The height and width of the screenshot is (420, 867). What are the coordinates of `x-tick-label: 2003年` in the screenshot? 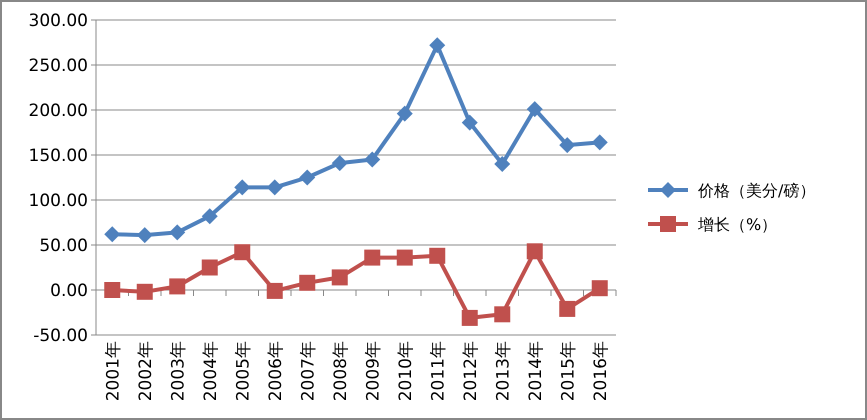 It's located at (178, 371).